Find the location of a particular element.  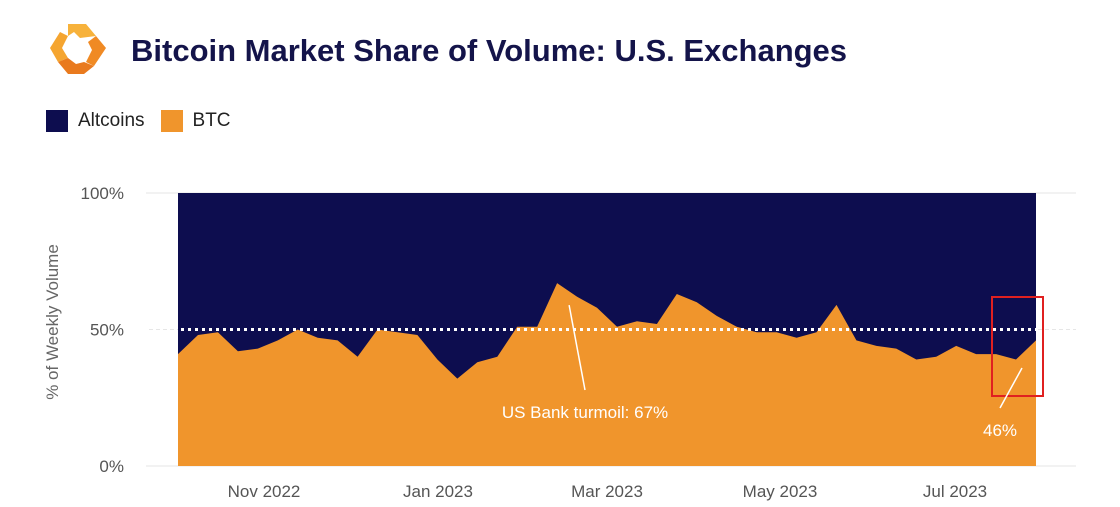

y-axis-label: % of Weekly Volume is located at coordinates (52, 322).